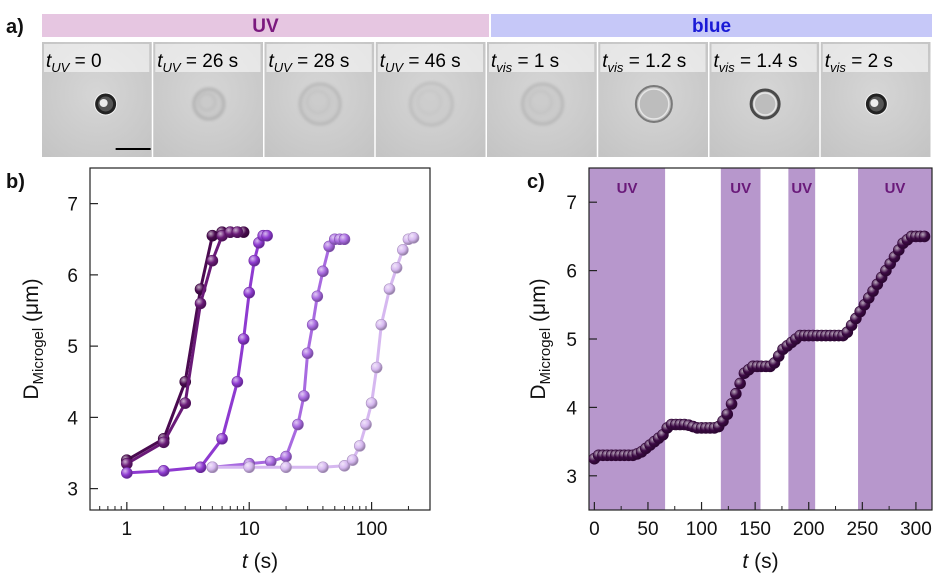 Image resolution: width=936 pixels, height=575 pixels. Describe the element at coordinates (319, 99) in the screenshot. I see `frame-2: tUV = 28 s` at that location.